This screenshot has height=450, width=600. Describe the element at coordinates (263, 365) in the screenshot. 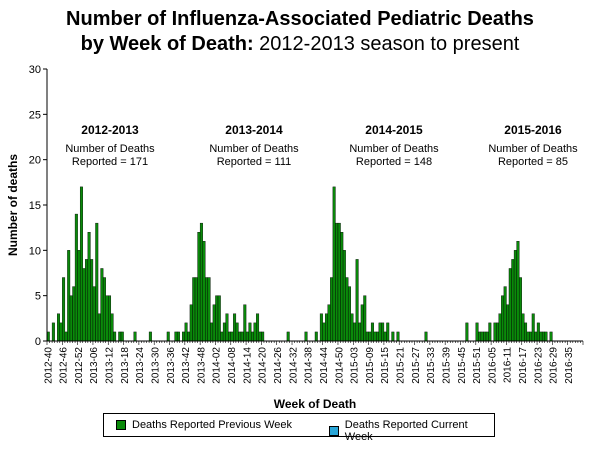

I see `x-tick-label: 2014-20` at that location.